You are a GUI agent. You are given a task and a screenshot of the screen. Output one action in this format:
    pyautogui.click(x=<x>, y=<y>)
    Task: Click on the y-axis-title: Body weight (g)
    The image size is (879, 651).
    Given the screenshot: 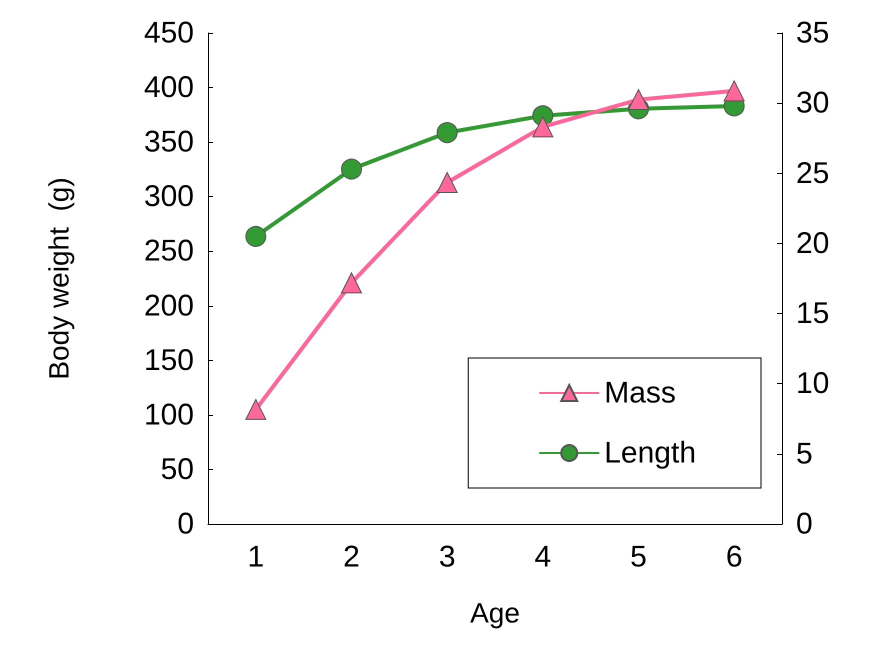 What is the action you would take?
    pyautogui.click(x=59, y=278)
    